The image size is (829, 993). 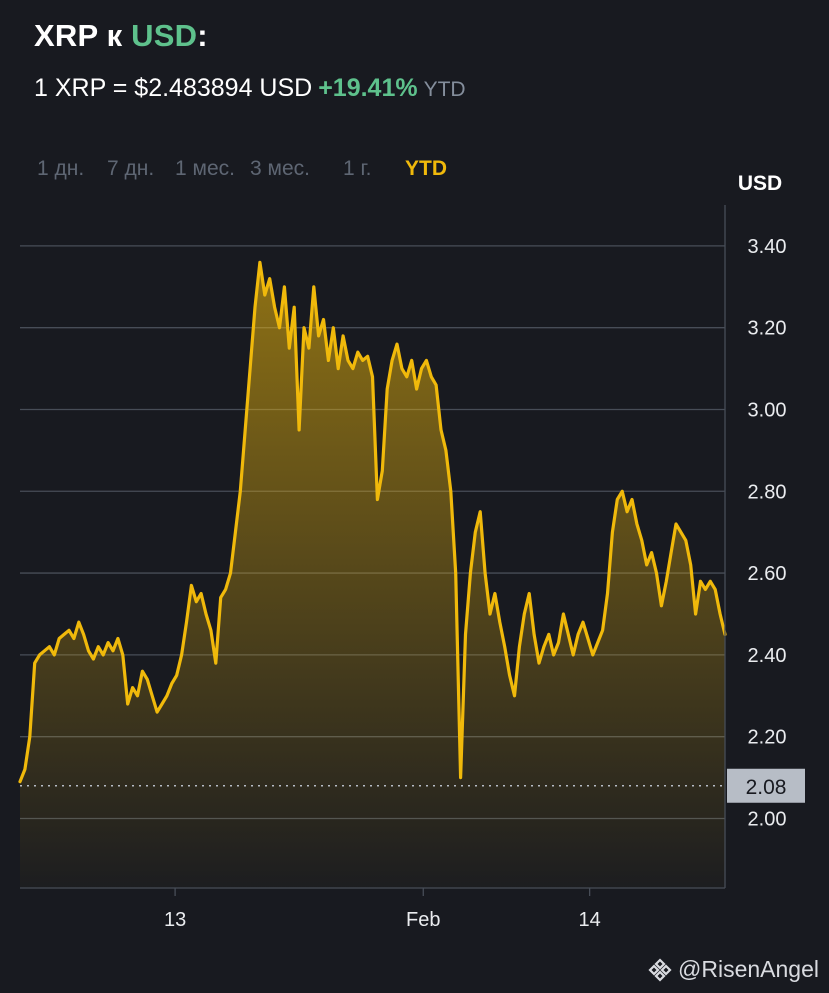 I want to click on x-tick-label: 14, so click(x=590, y=920).